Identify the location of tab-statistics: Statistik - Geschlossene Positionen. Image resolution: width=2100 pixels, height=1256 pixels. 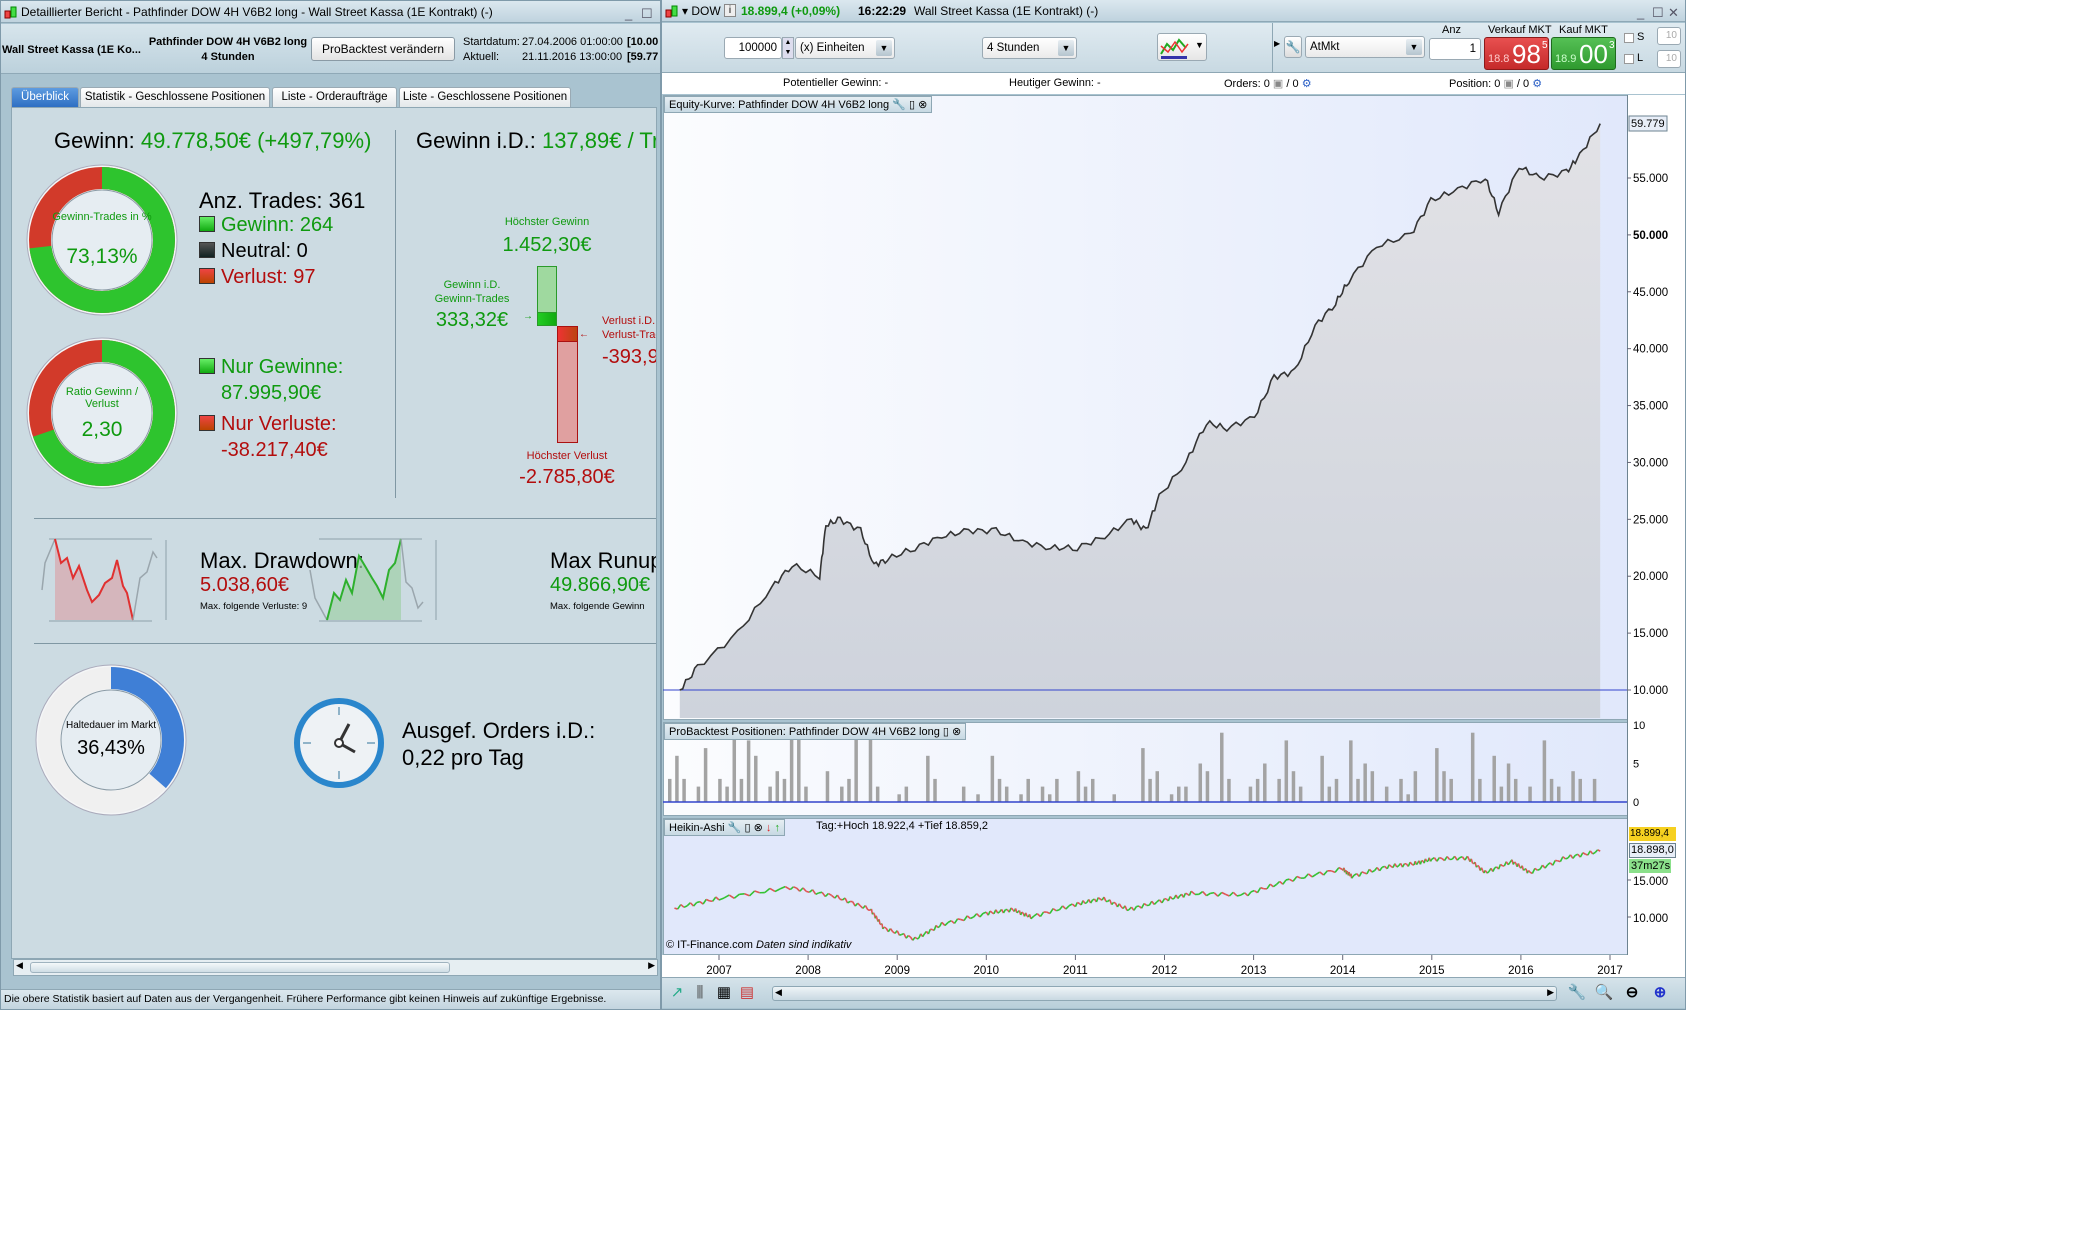
(175, 97).